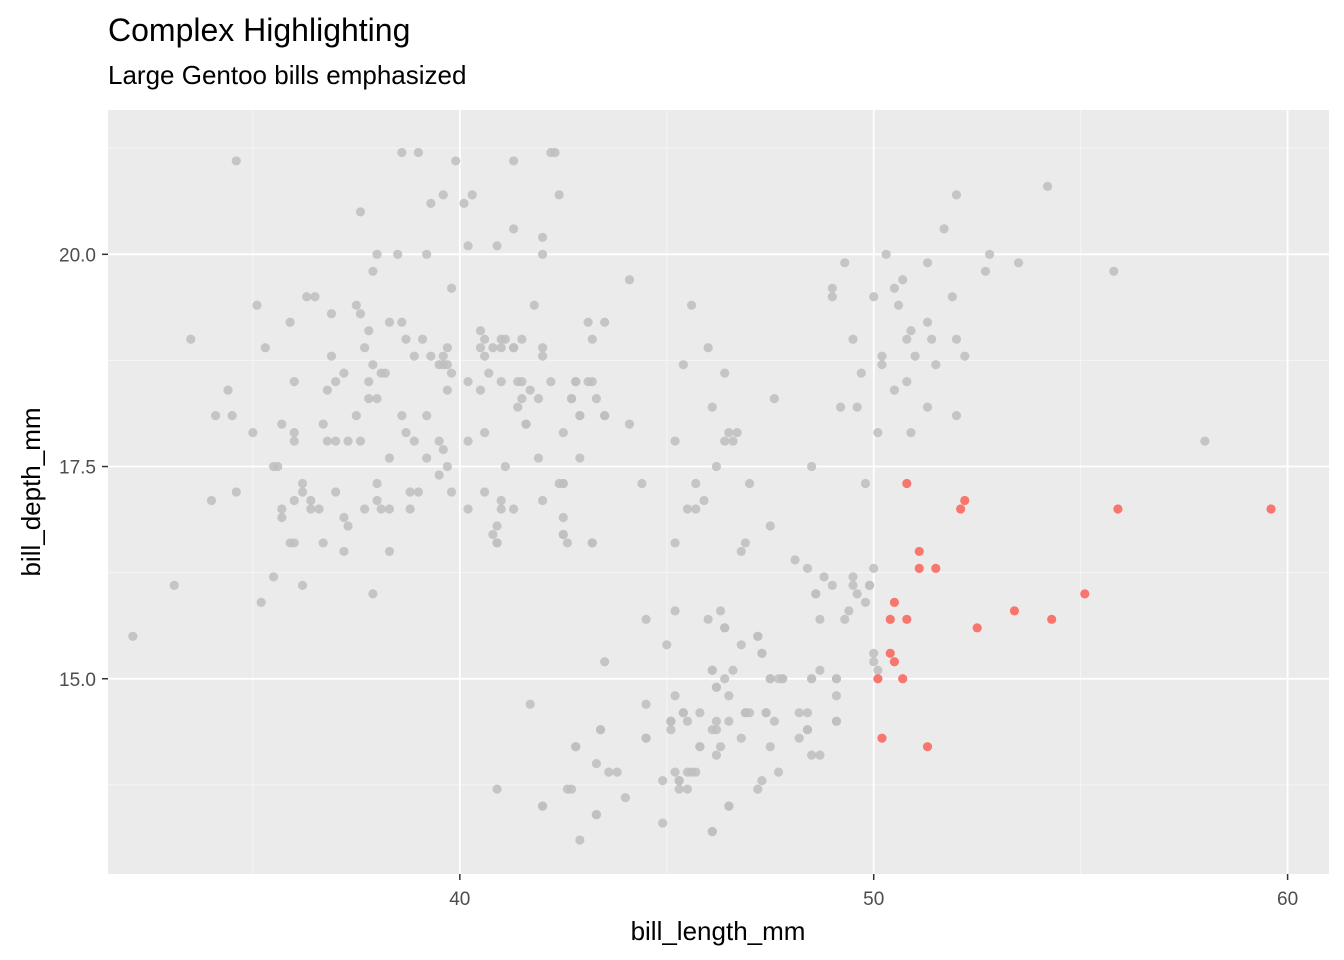 Image resolution: width=1344 pixels, height=960 pixels. Describe the element at coordinates (77, 680) in the screenshot. I see `y-tick-label: 15.0` at that location.